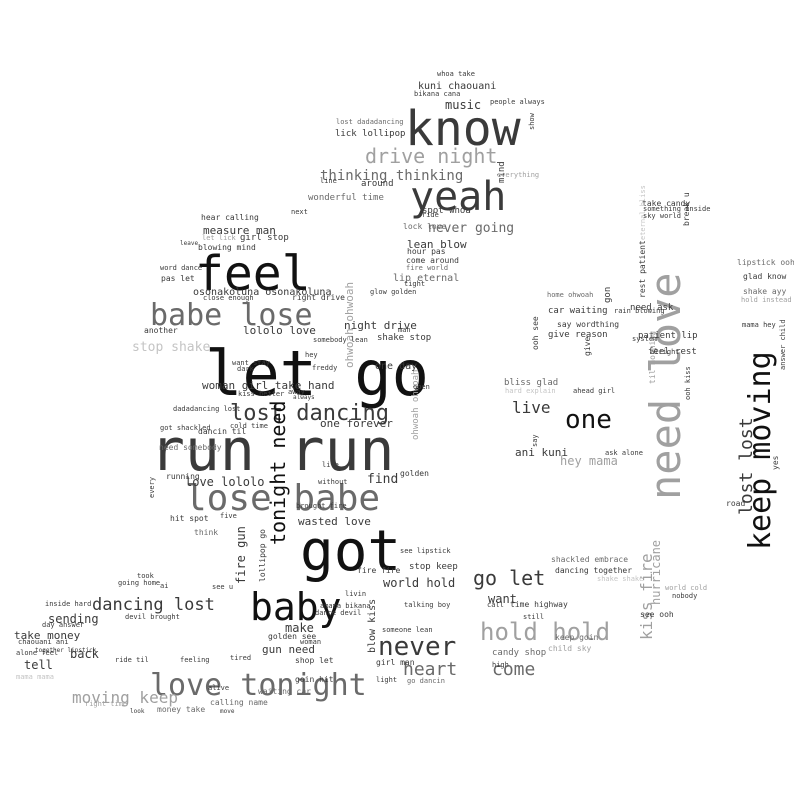 The image size is (794, 794). Describe the element at coordinates (620, 579) in the screenshot. I see `cloud-word: shake shake` at that location.